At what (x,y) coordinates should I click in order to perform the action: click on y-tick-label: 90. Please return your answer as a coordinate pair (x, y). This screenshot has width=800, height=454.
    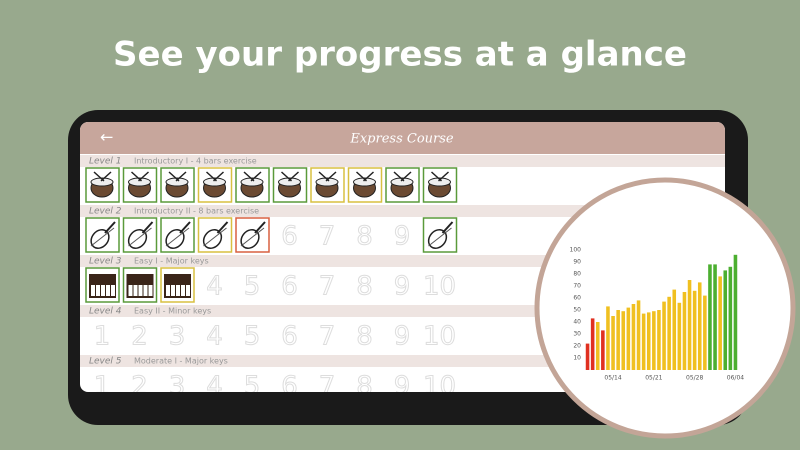
    Looking at the image, I should click on (577, 262).